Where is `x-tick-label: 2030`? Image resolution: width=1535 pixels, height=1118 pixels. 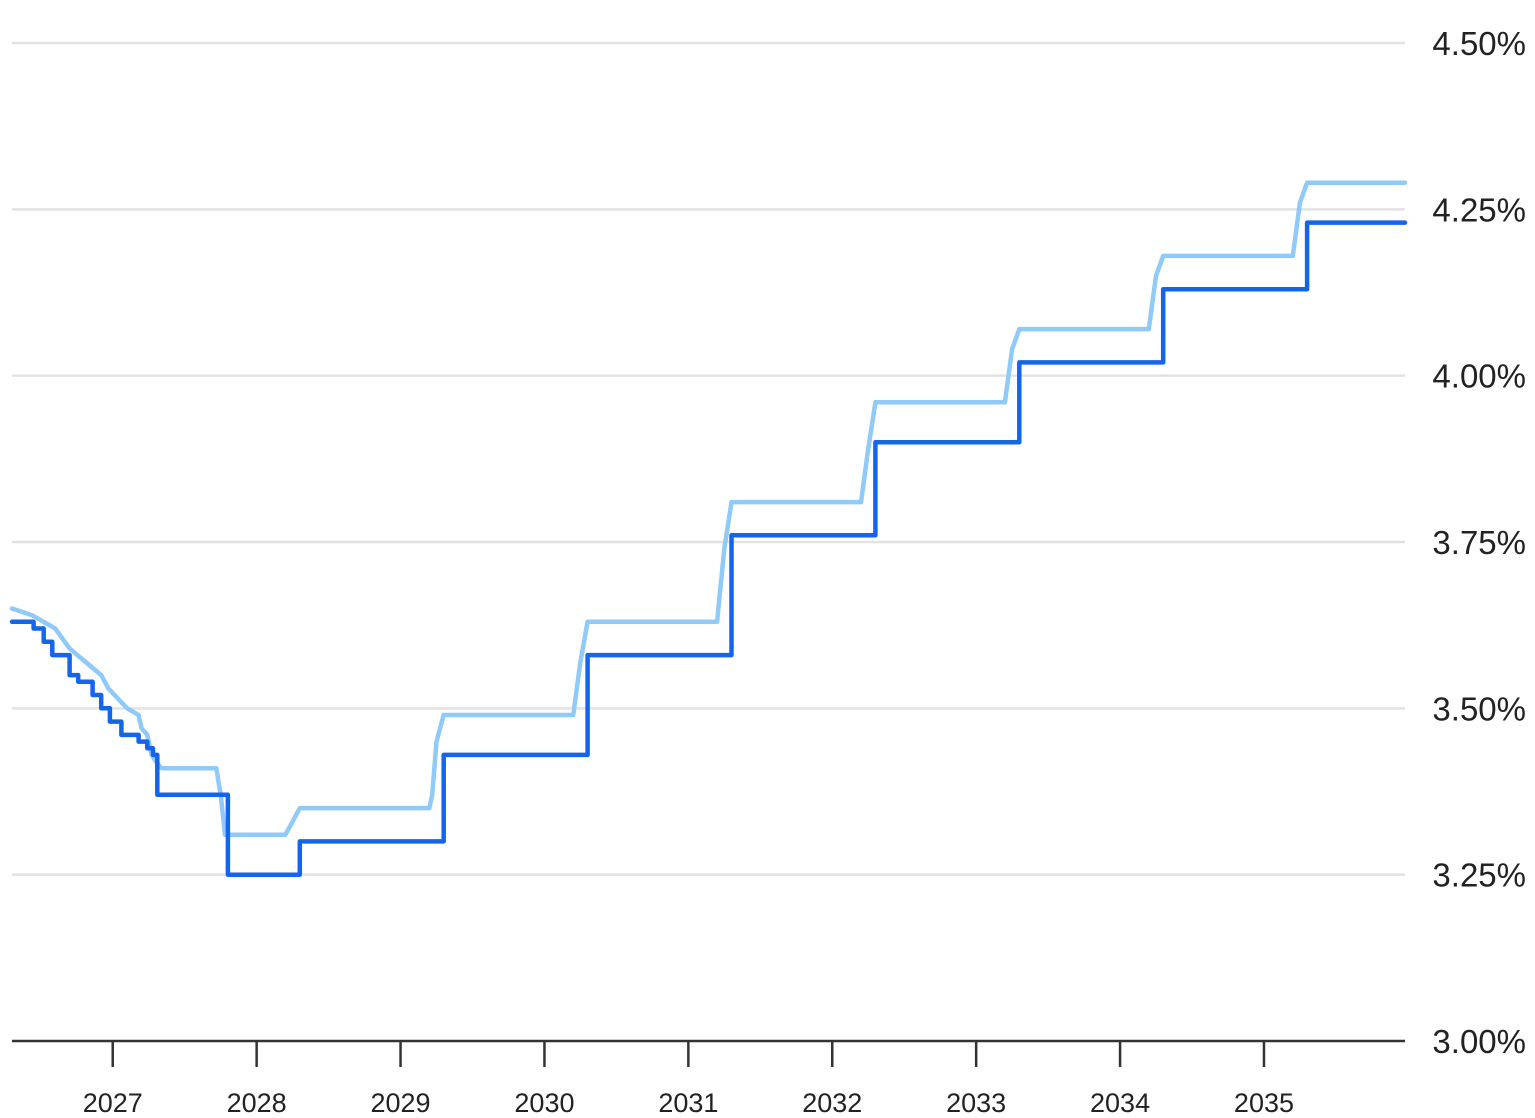
x-tick-label: 2030 is located at coordinates (544, 1103).